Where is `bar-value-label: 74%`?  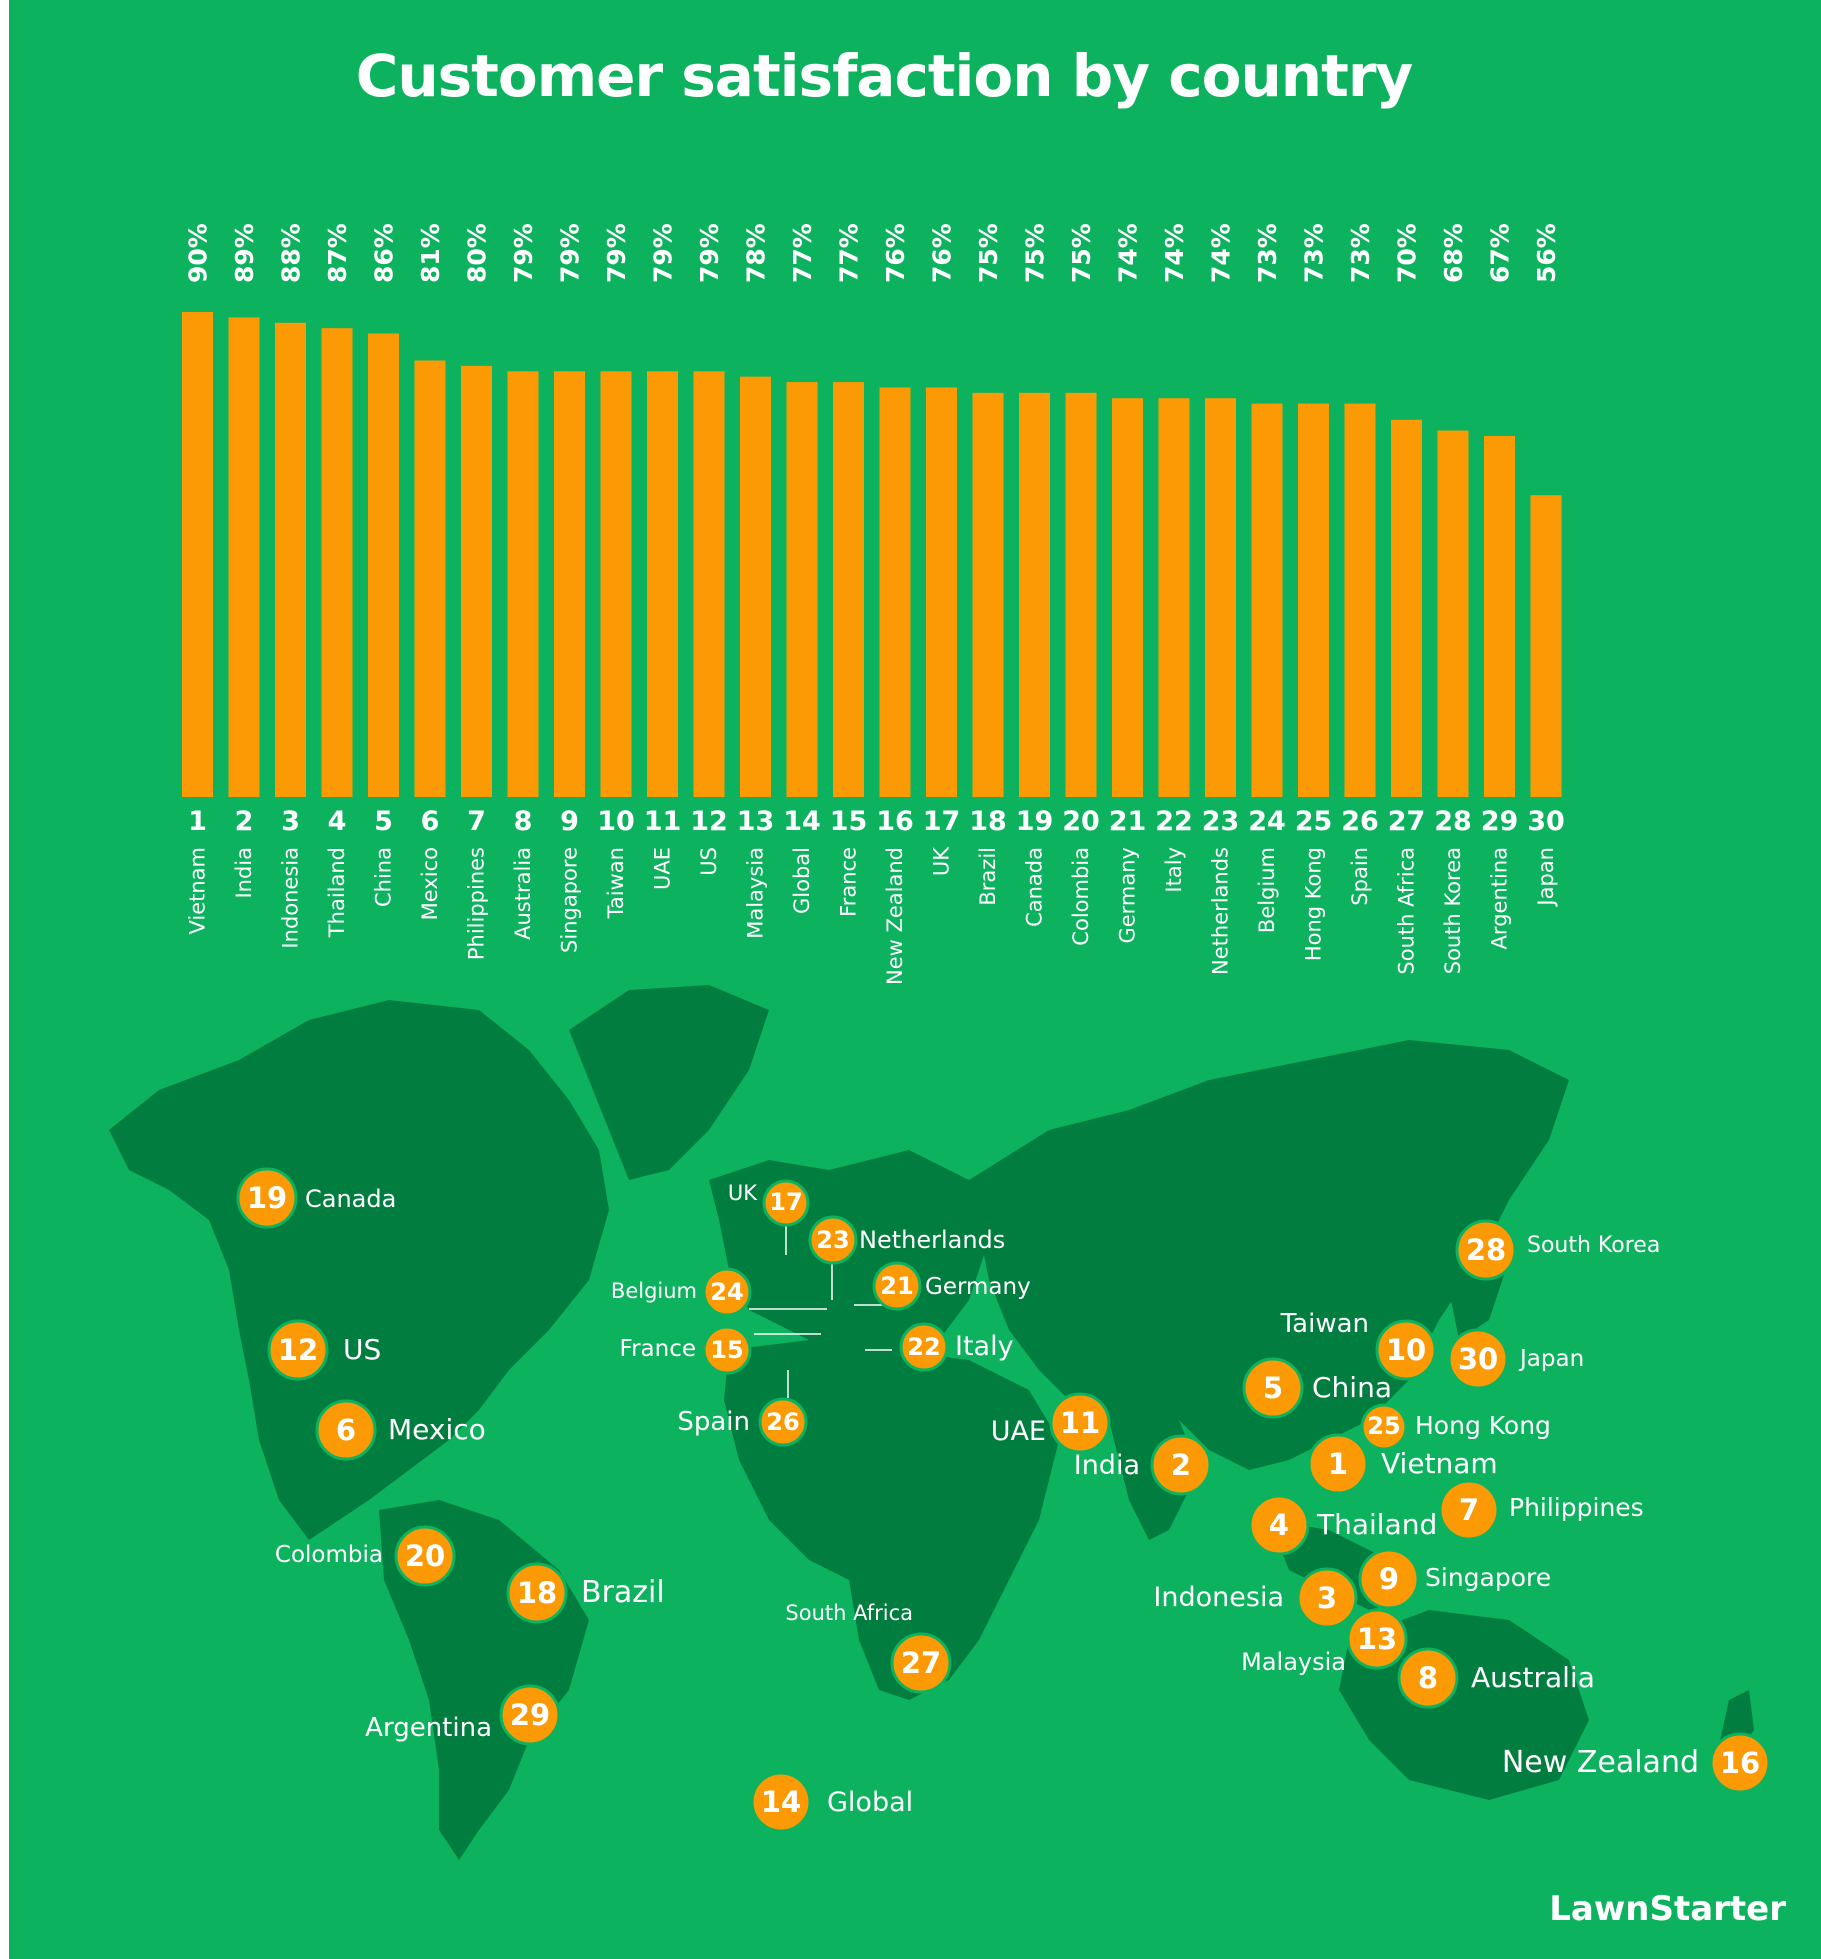
bar-value-label: 74% is located at coordinates (1174, 253).